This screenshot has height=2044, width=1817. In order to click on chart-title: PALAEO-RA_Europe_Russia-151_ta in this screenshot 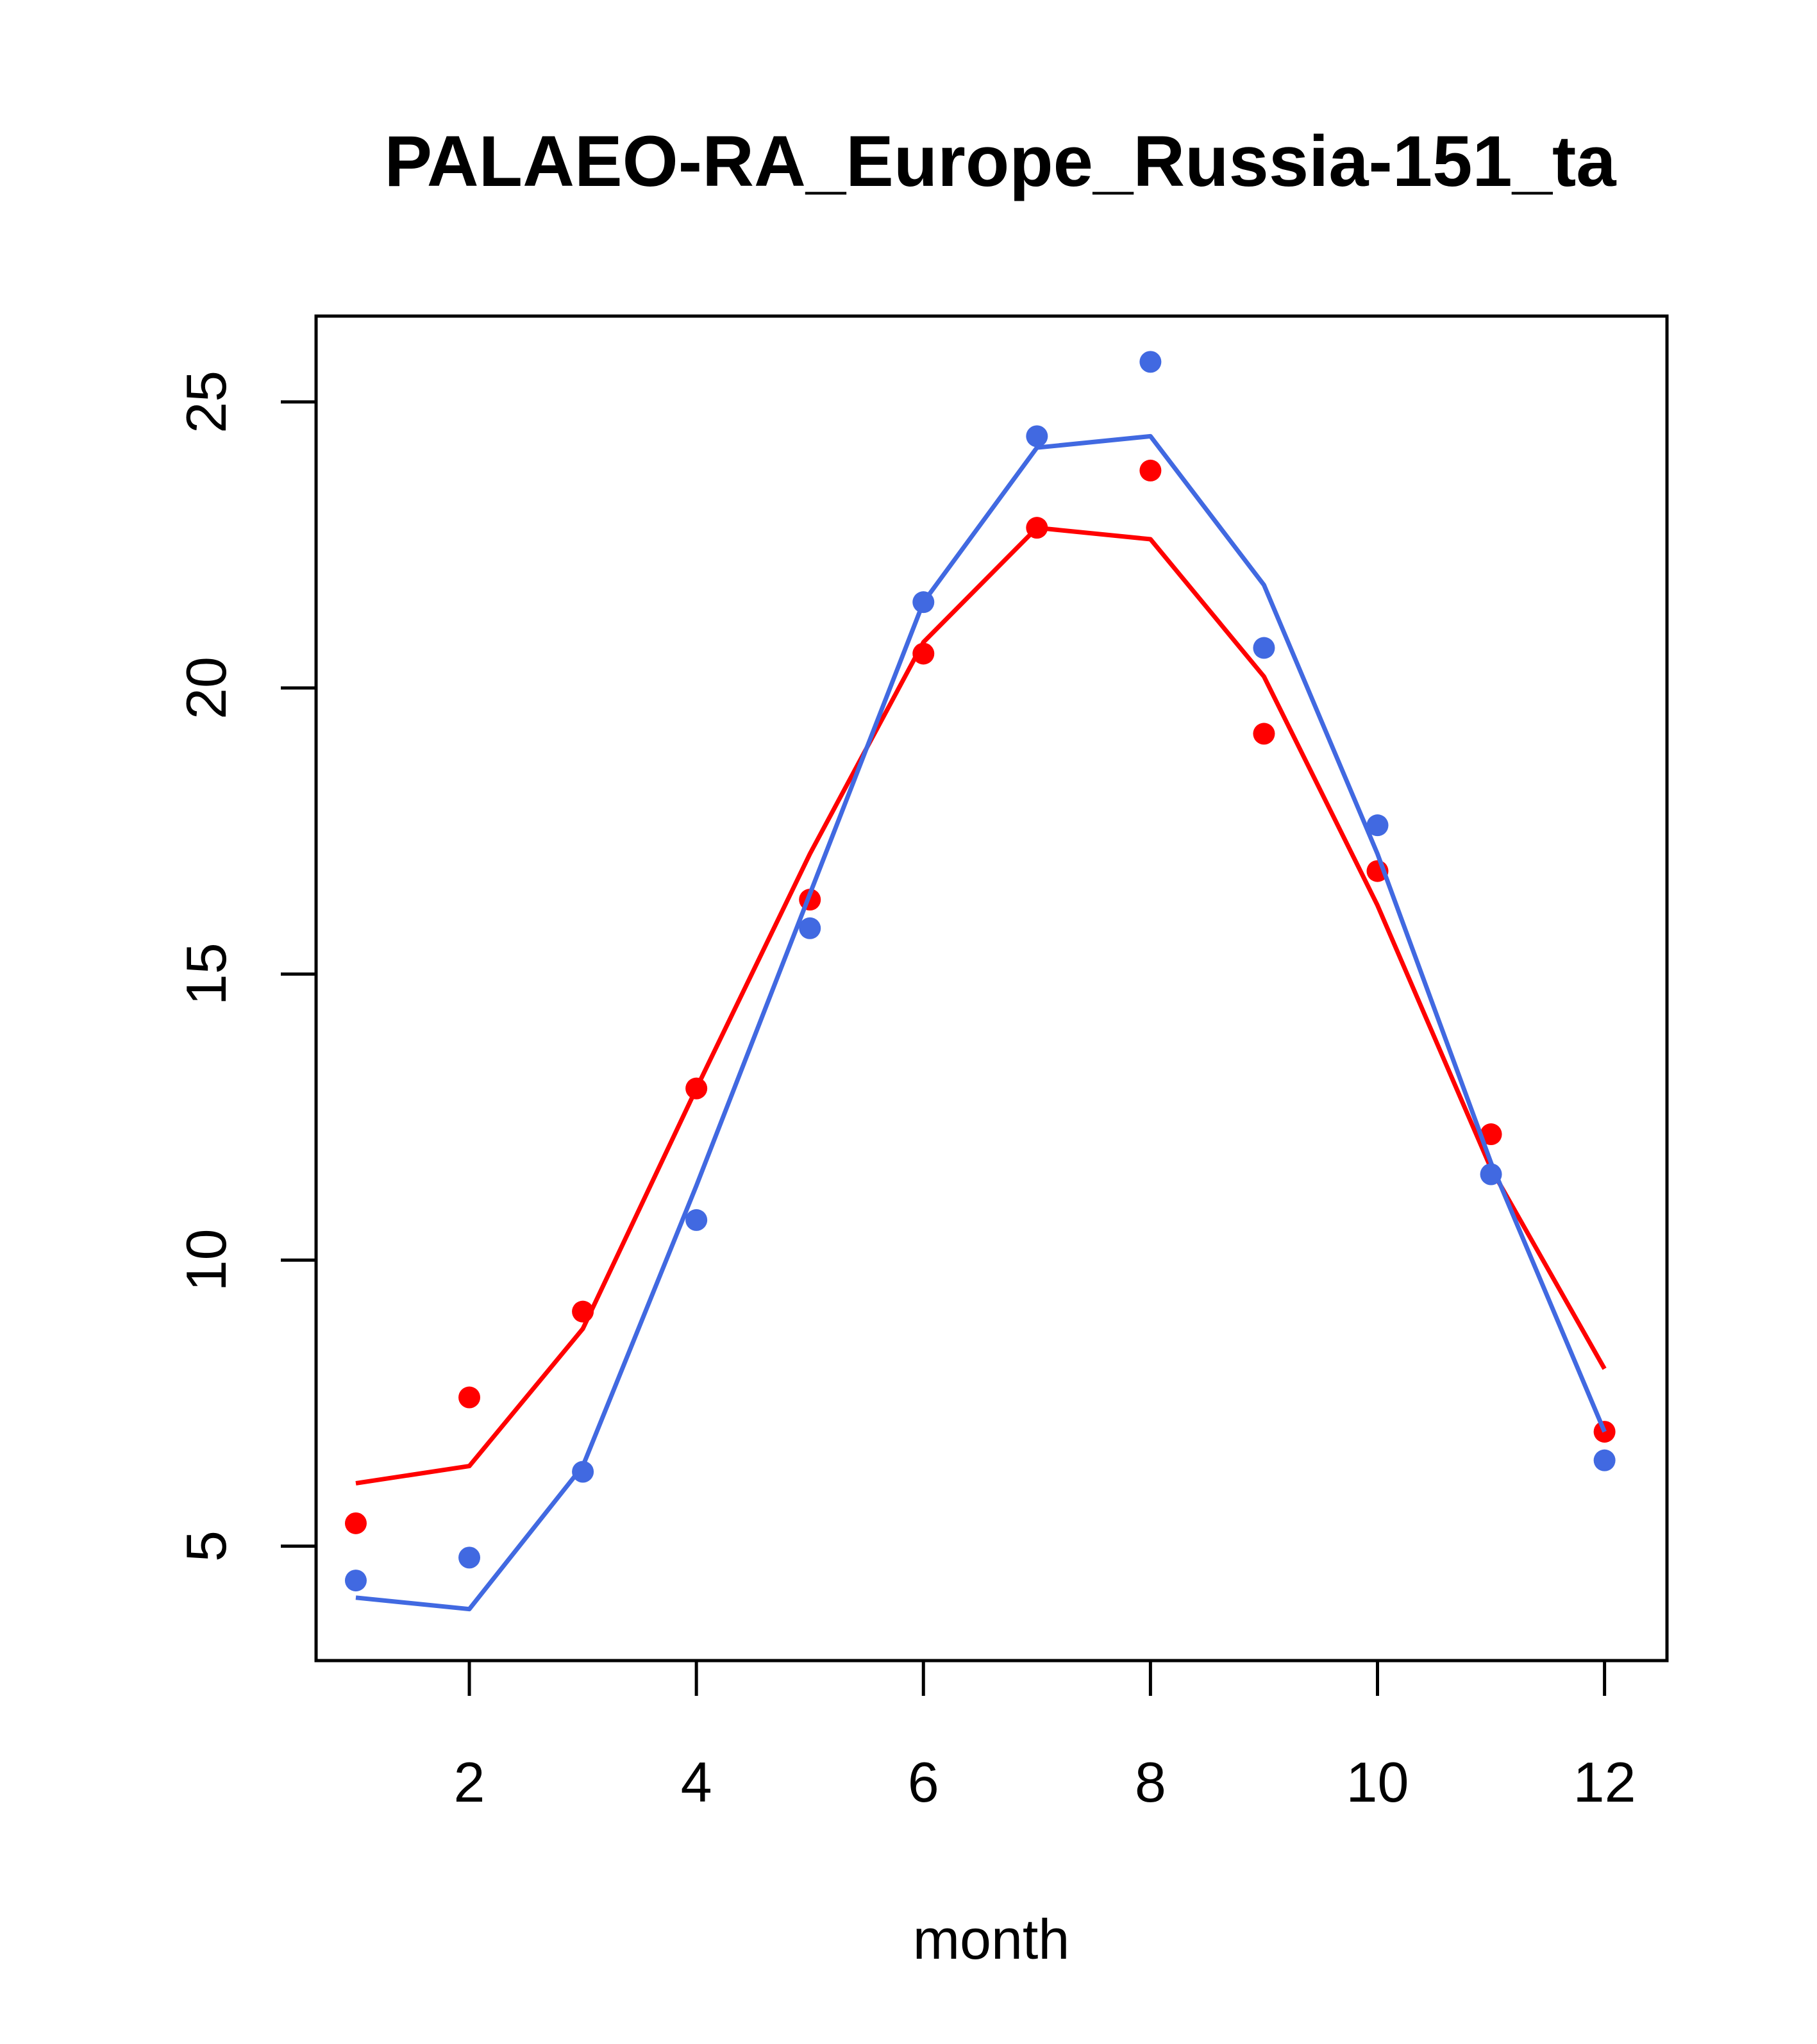, I will do `click(1000, 161)`.